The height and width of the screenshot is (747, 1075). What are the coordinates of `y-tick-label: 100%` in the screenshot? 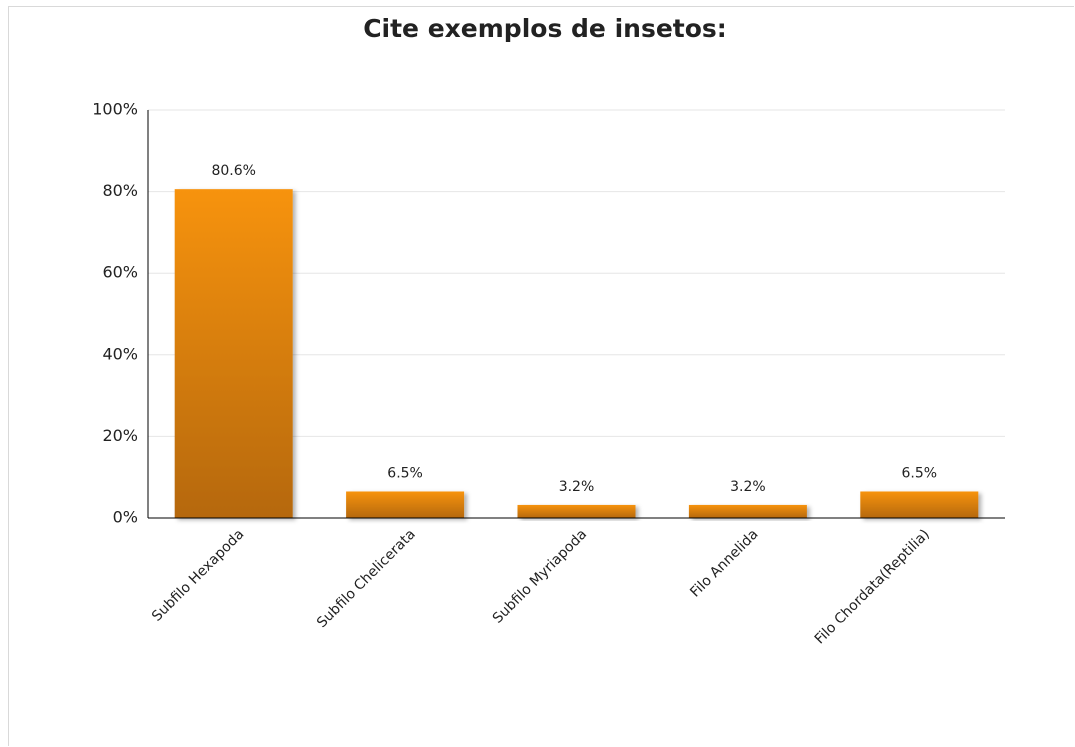 It's located at (115, 109).